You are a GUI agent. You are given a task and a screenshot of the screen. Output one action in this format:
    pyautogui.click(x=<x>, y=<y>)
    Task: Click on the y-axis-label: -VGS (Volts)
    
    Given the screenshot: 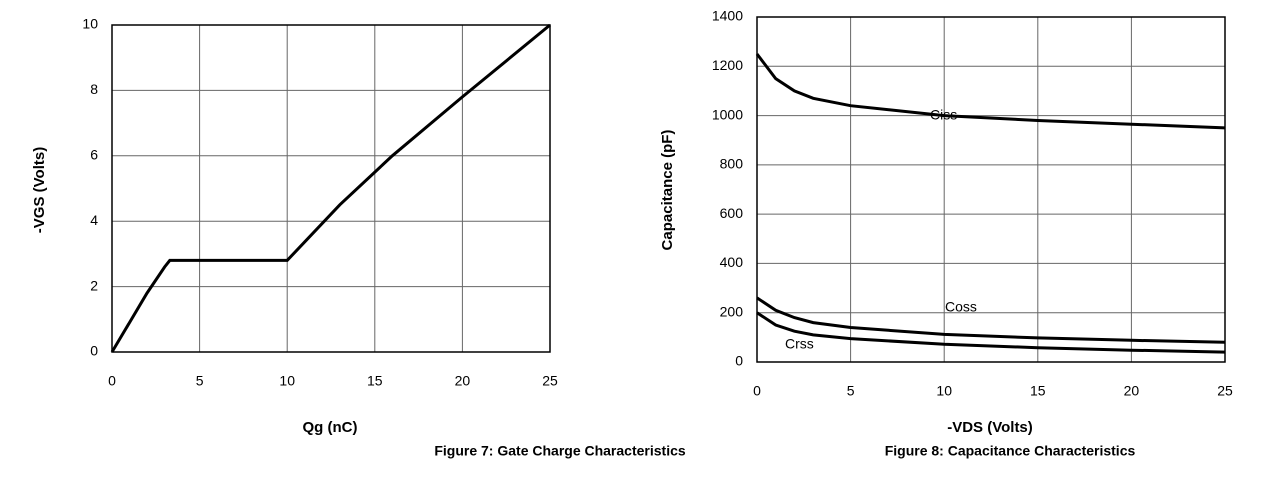 What is the action you would take?
    pyautogui.click(x=39, y=190)
    